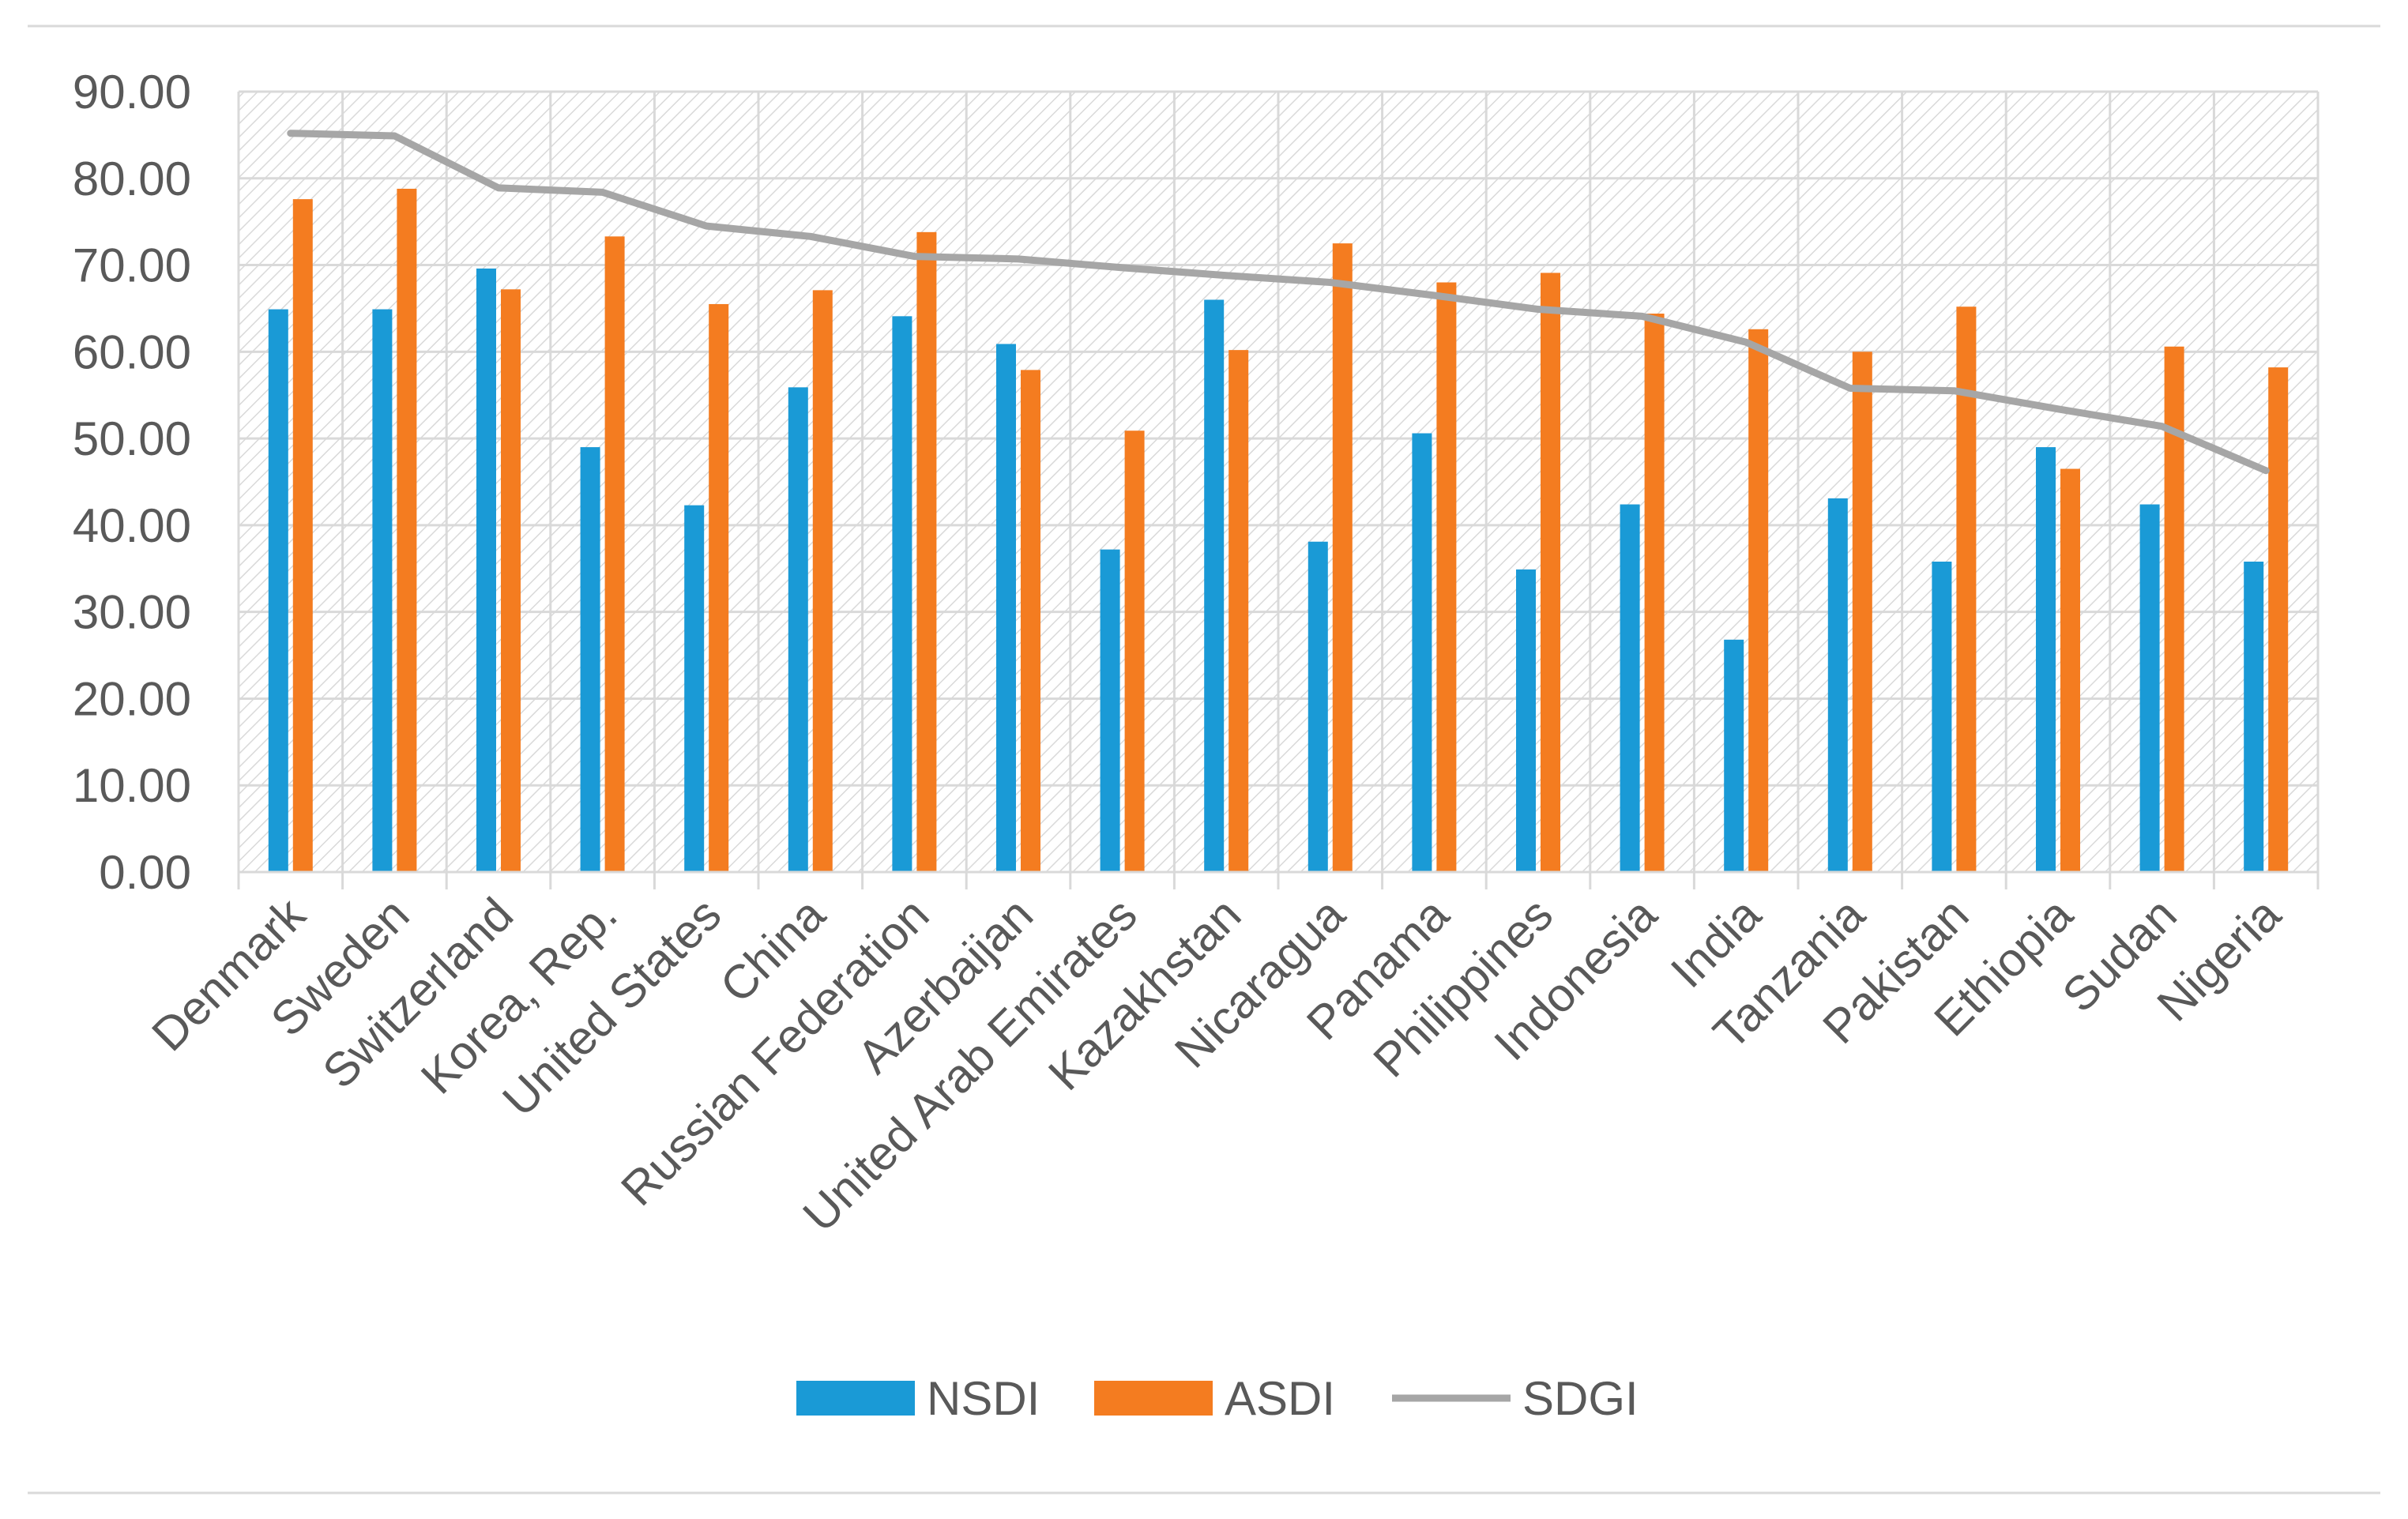 This screenshot has height=1519, width=2408. Describe the element at coordinates (1280, 1398) in the screenshot. I see `legend-label-asdi: ASDI` at that location.